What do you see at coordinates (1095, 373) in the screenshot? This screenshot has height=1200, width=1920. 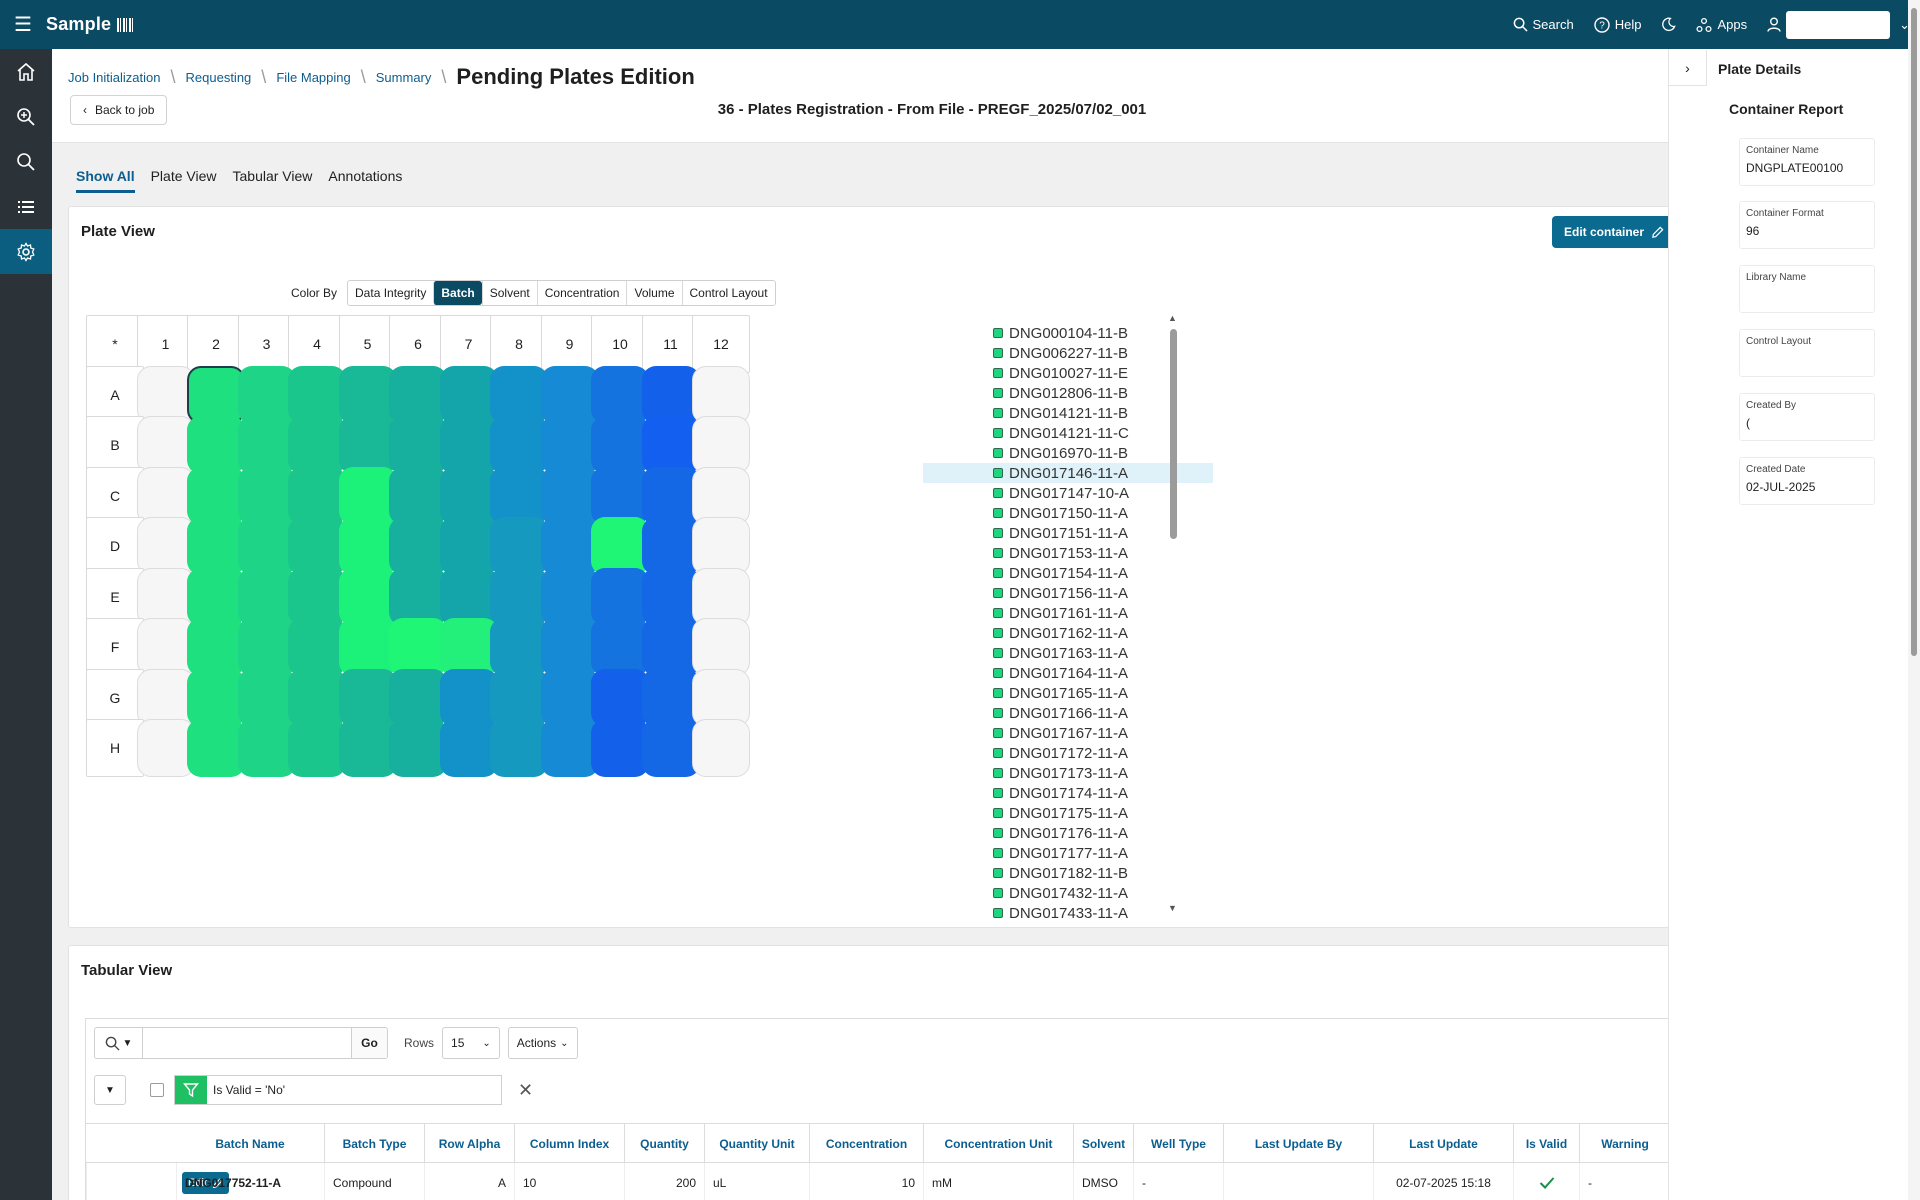 I see `legend-item: DNG010027-11-E` at bounding box center [1095, 373].